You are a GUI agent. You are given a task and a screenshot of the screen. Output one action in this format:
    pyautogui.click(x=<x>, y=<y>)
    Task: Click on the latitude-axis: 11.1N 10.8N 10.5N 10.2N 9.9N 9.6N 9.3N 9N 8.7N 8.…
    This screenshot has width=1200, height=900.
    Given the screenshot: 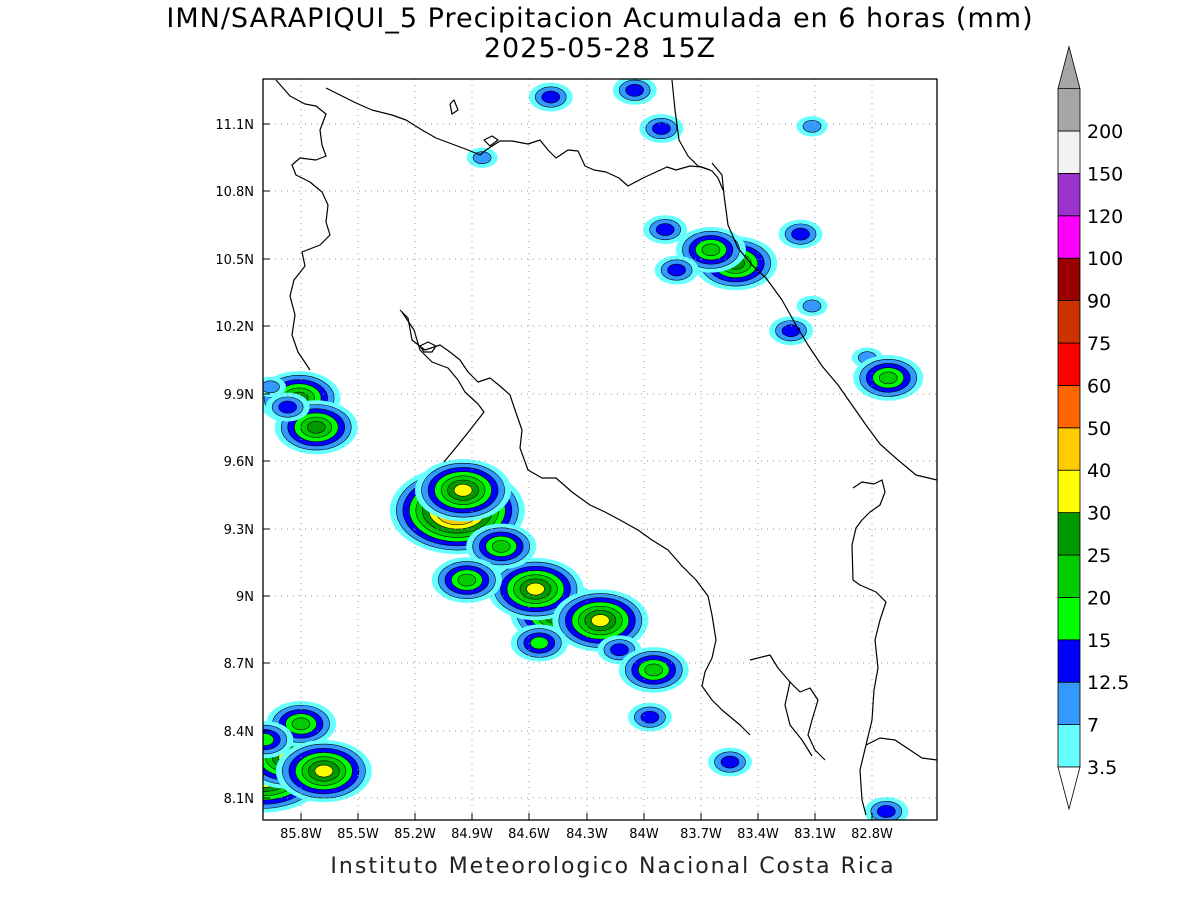 What is the action you would take?
    pyautogui.click(x=242, y=462)
    